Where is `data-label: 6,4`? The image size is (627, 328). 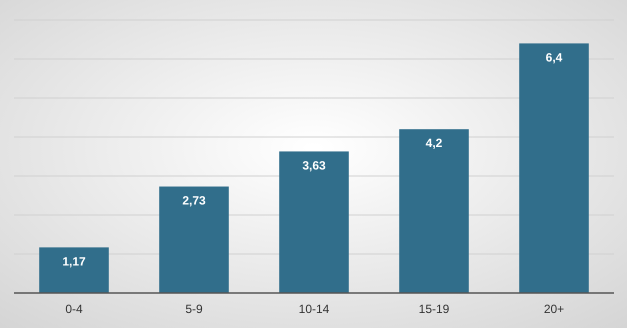
data-label: 6,4 is located at coordinates (554, 57).